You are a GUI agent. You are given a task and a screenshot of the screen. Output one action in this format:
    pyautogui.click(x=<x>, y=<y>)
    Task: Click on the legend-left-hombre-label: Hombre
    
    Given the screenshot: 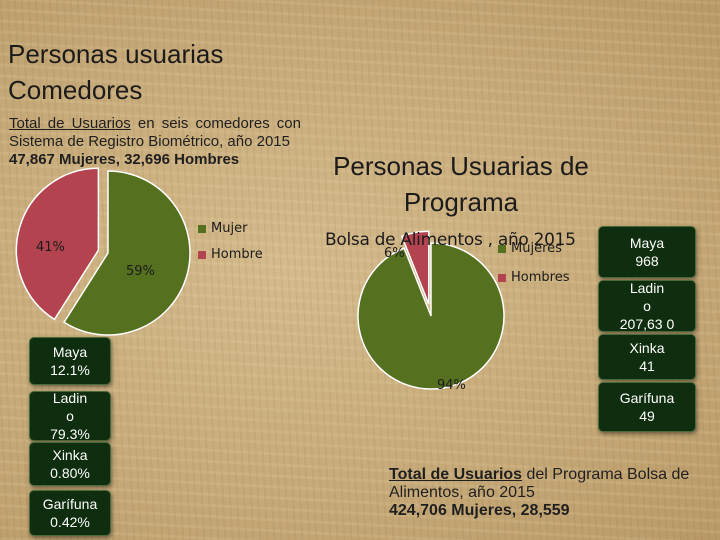 What is the action you would take?
    pyautogui.click(x=237, y=254)
    